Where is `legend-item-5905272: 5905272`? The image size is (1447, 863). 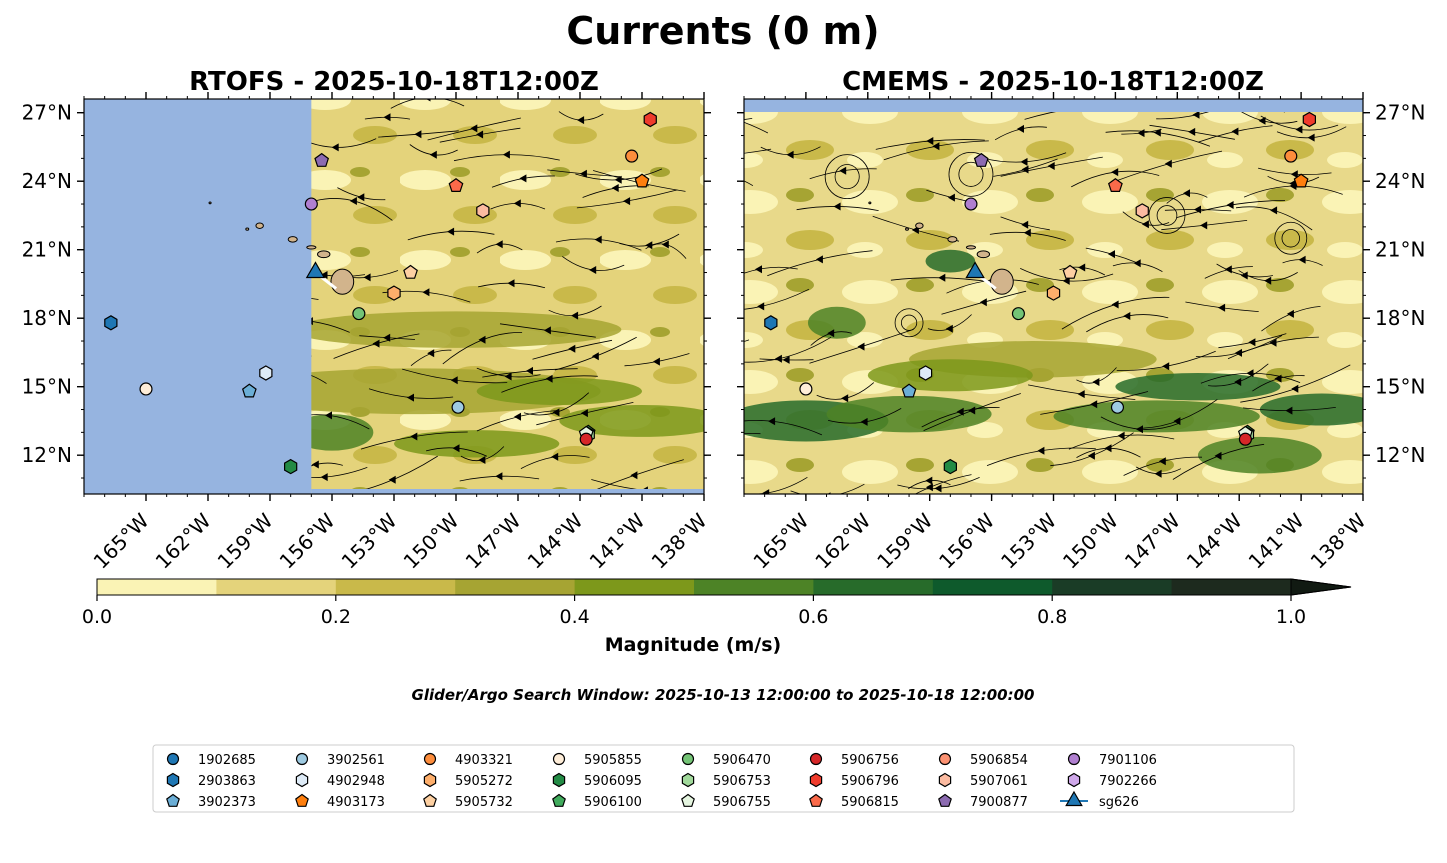 legend-item-5905272: 5905272 is located at coordinates (468, 780).